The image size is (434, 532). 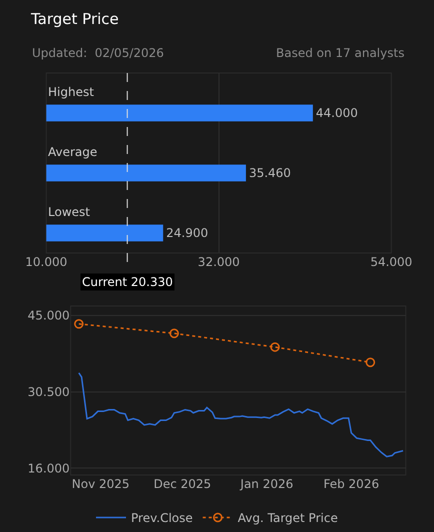 What do you see at coordinates (351, 484) in the screenshot?
I see `x-tick-label: Feb 2026` at bounding box center [351, 484].